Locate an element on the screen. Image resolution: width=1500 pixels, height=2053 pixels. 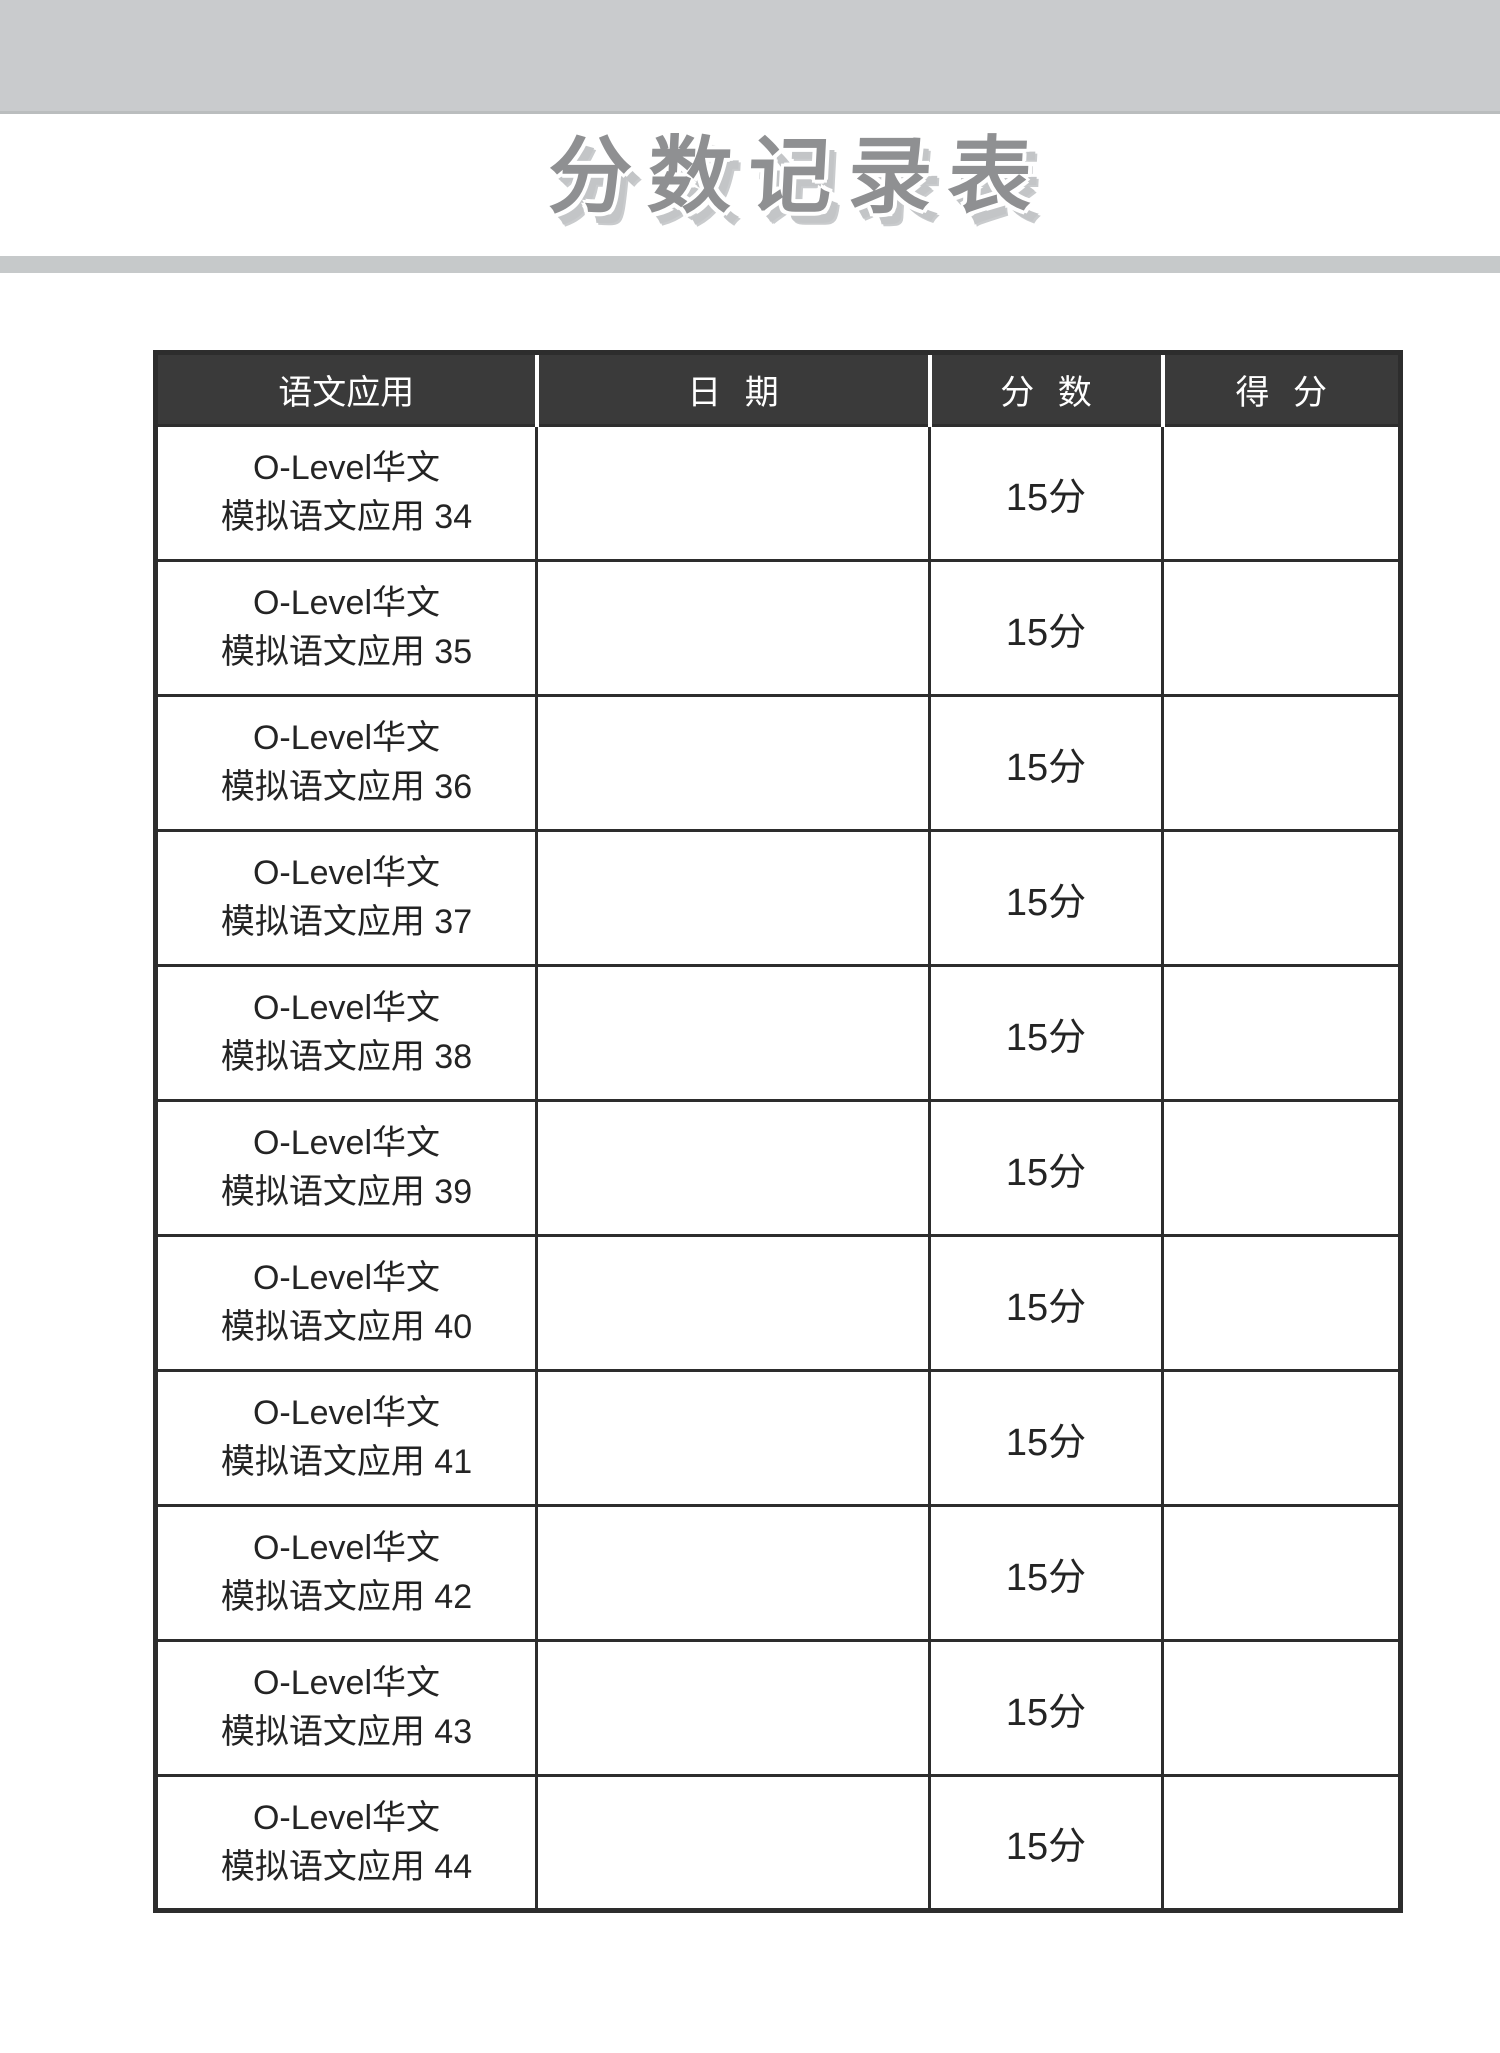
exam-subtitle: 模拟语文应用 38 is located at coordinates (346, 1057).